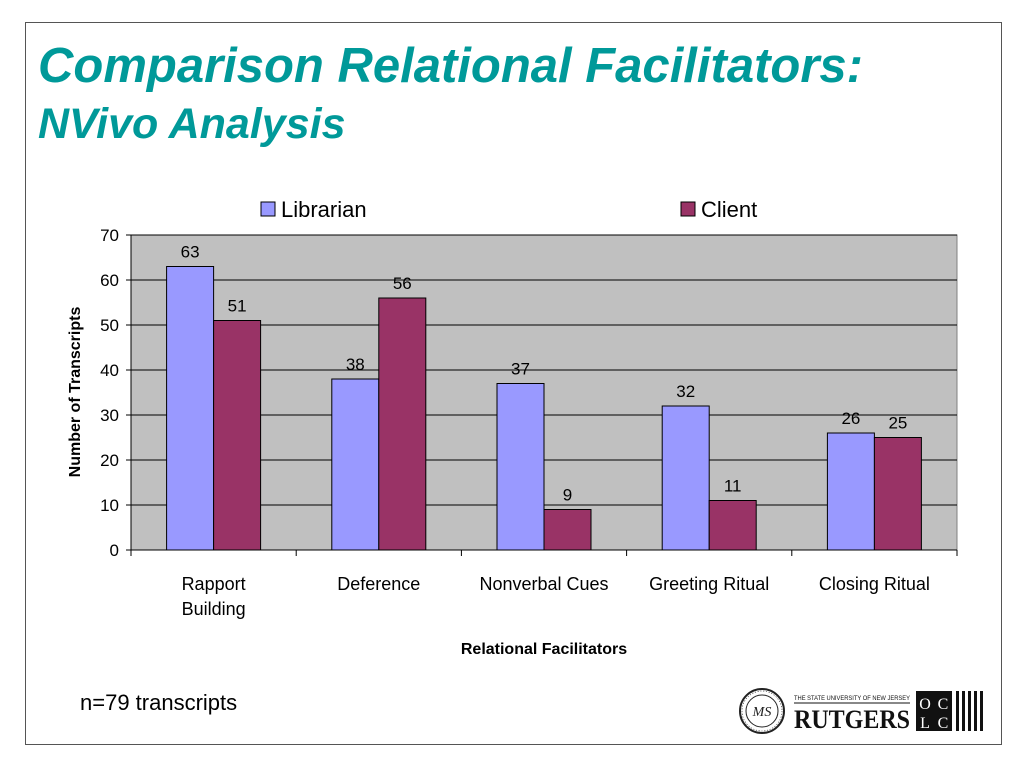 This screenshot has width=1024, height=768. I want to click on oclc-letter-2: C, so click(943, 704).